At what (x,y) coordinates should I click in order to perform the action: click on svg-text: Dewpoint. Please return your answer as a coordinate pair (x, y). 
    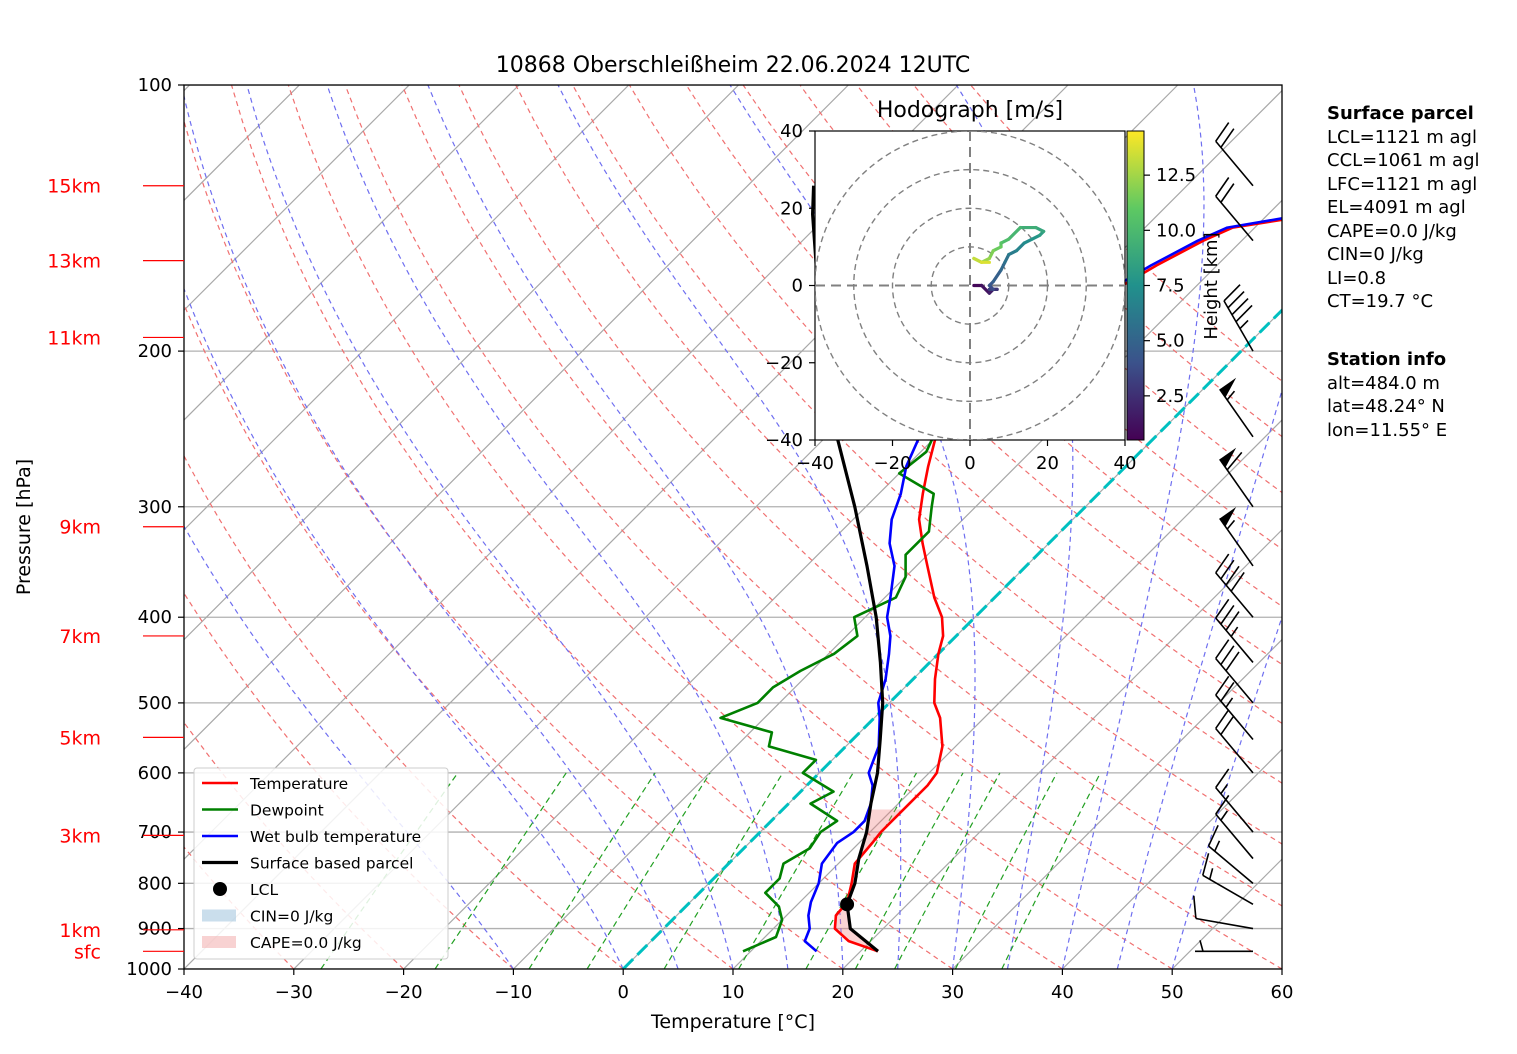
    Looking at the image, I should click on (287, 811).